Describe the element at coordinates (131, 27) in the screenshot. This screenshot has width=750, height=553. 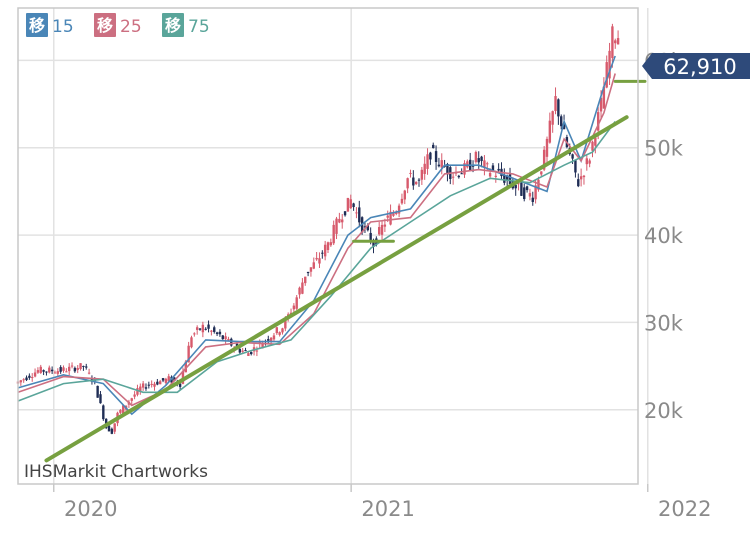
I see `legend-period: 25` at that location.